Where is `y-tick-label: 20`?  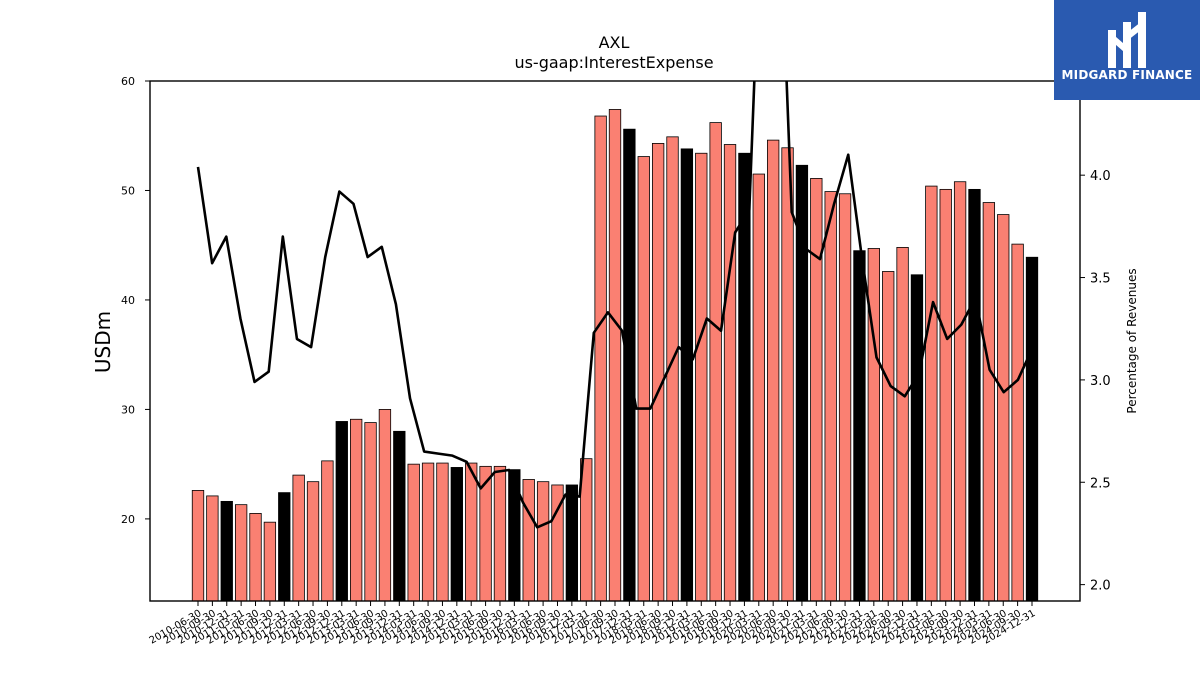 y-tick-label: 20 is located at coordinates (128, 519).